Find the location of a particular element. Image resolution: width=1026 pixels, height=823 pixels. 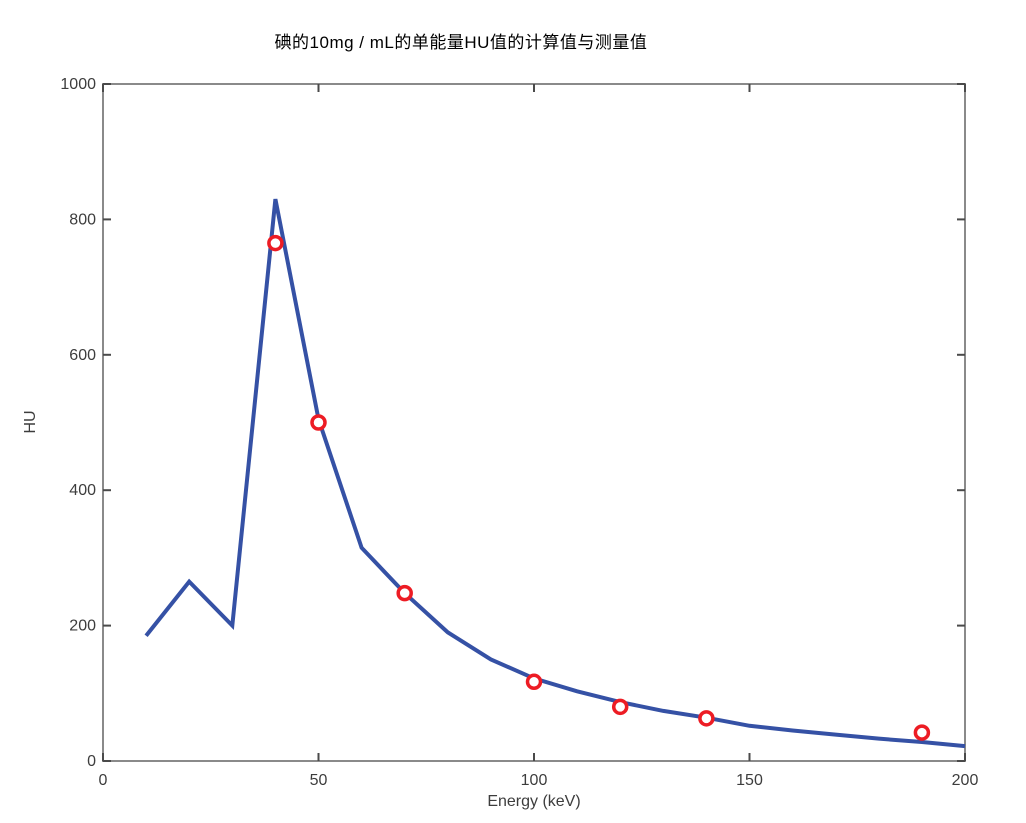

y-axis-label: HU is located at coordinates (30, 422).